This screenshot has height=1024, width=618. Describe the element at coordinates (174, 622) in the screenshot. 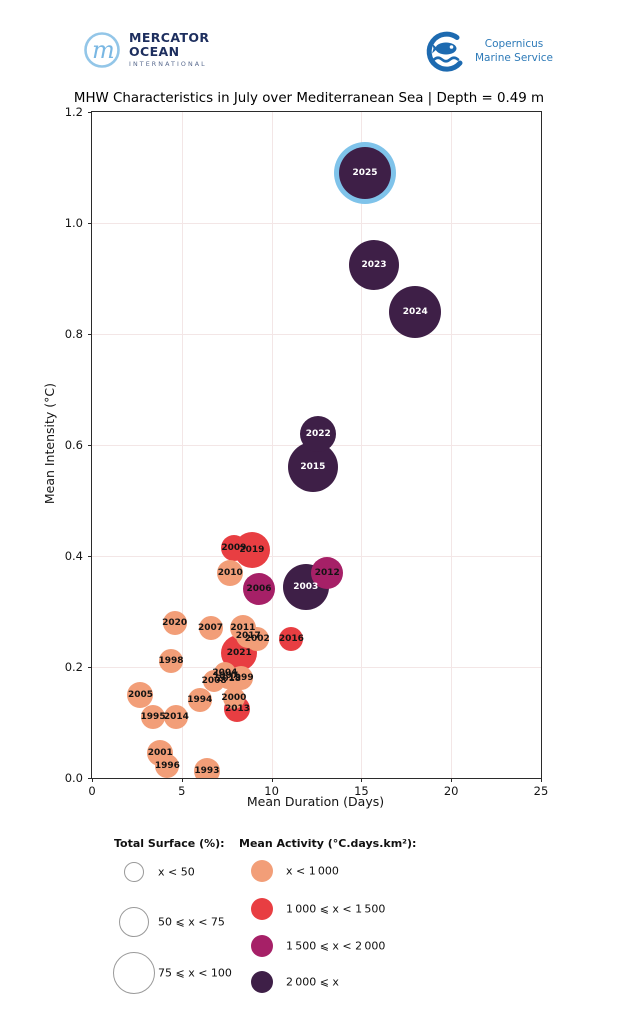

I see `bubble-2020` at that location.